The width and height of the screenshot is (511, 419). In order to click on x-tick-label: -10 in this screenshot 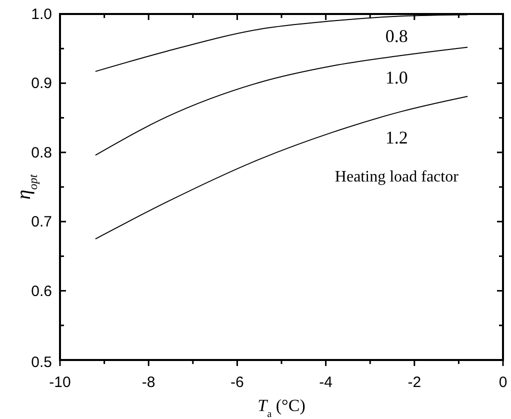, I will do `click(60, 382)`.